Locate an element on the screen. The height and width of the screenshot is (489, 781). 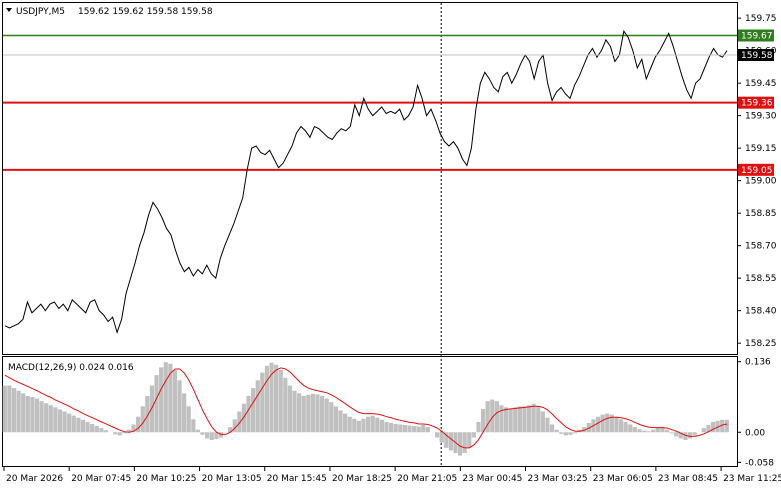
level-tag-label-1: 159.36 is located at coordinates (757, 104).